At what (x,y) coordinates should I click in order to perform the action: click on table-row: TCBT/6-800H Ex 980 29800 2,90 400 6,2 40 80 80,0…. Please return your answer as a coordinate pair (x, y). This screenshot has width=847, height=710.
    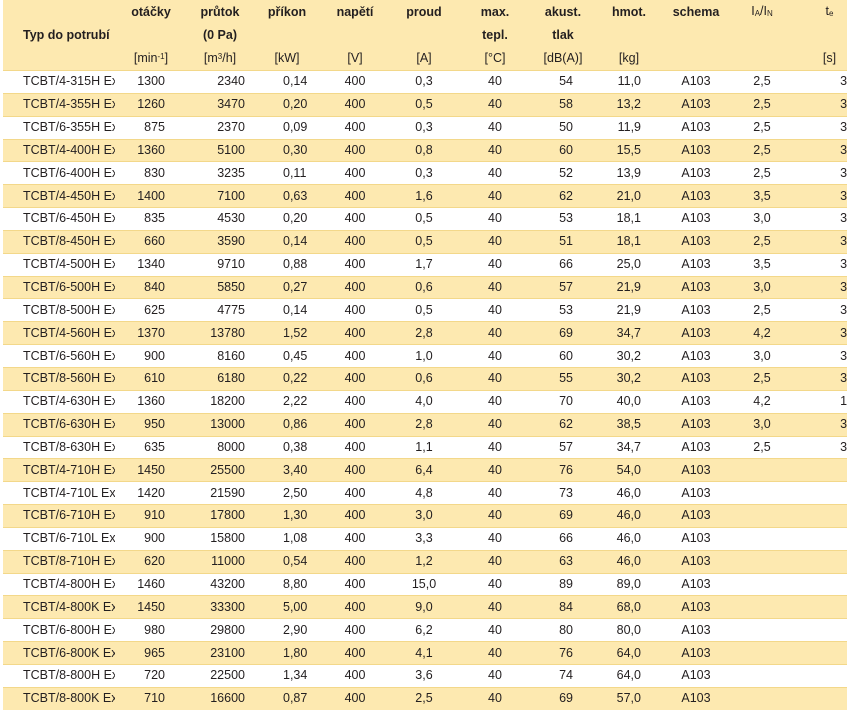
    Looking at the image, I should click on (425, 630).